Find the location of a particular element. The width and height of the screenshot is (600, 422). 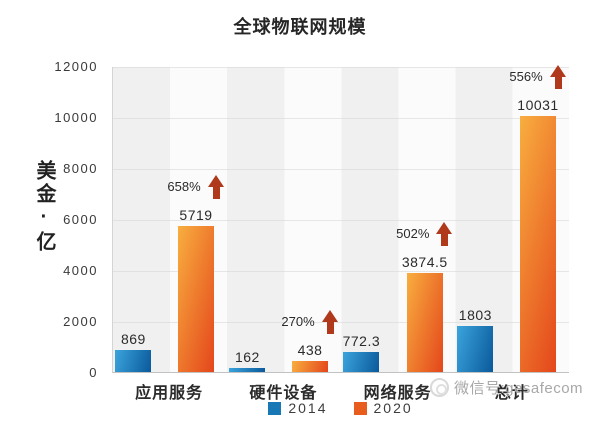

growth-annotation: 270% is located at coordinates (310, 322).